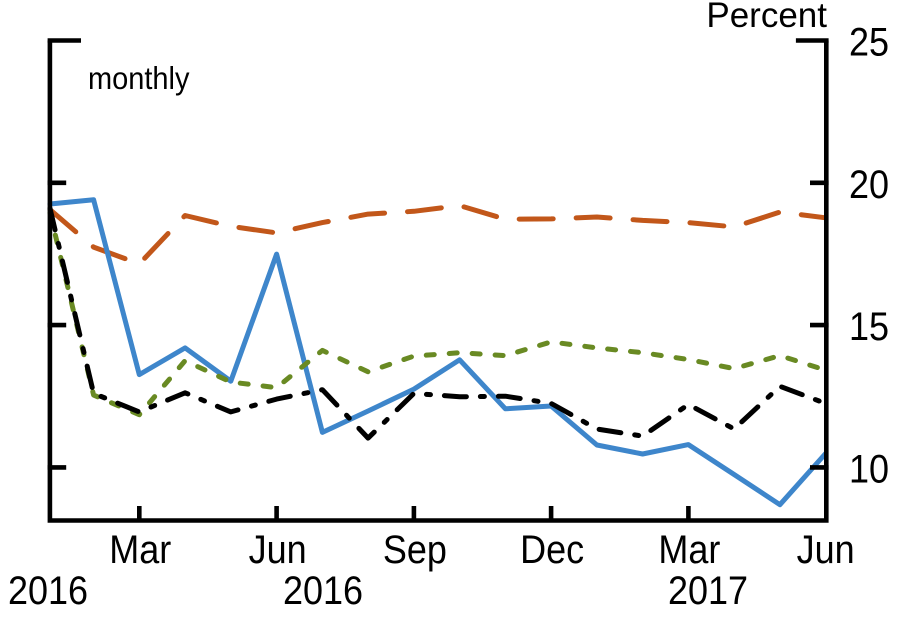  I want to click on svg-text: Percent, so click(766, 17).